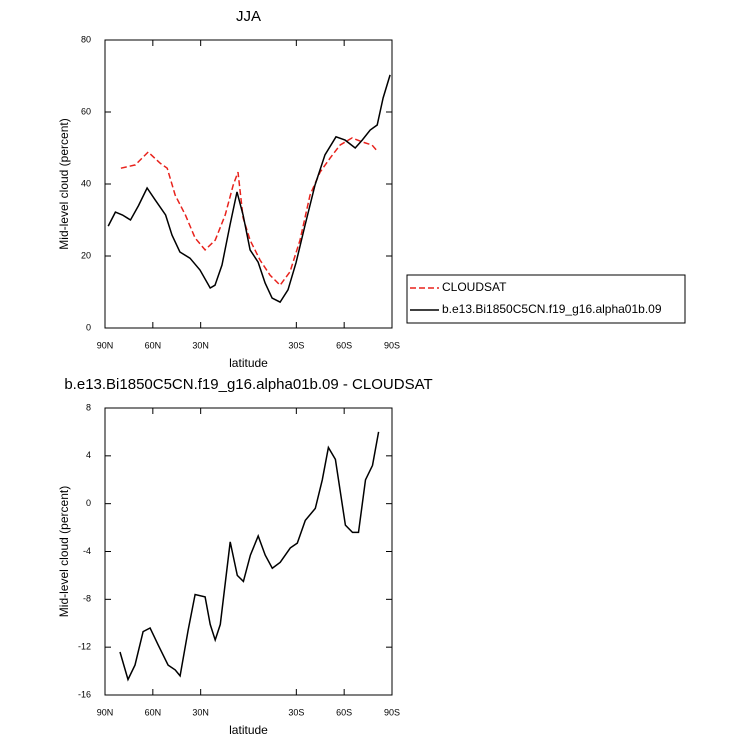 The image size is (733, 748). What do you see at coordinates (86, 111) in the screenshot?
I see `y-tick-label: 60` at bounding box center [86, 111].